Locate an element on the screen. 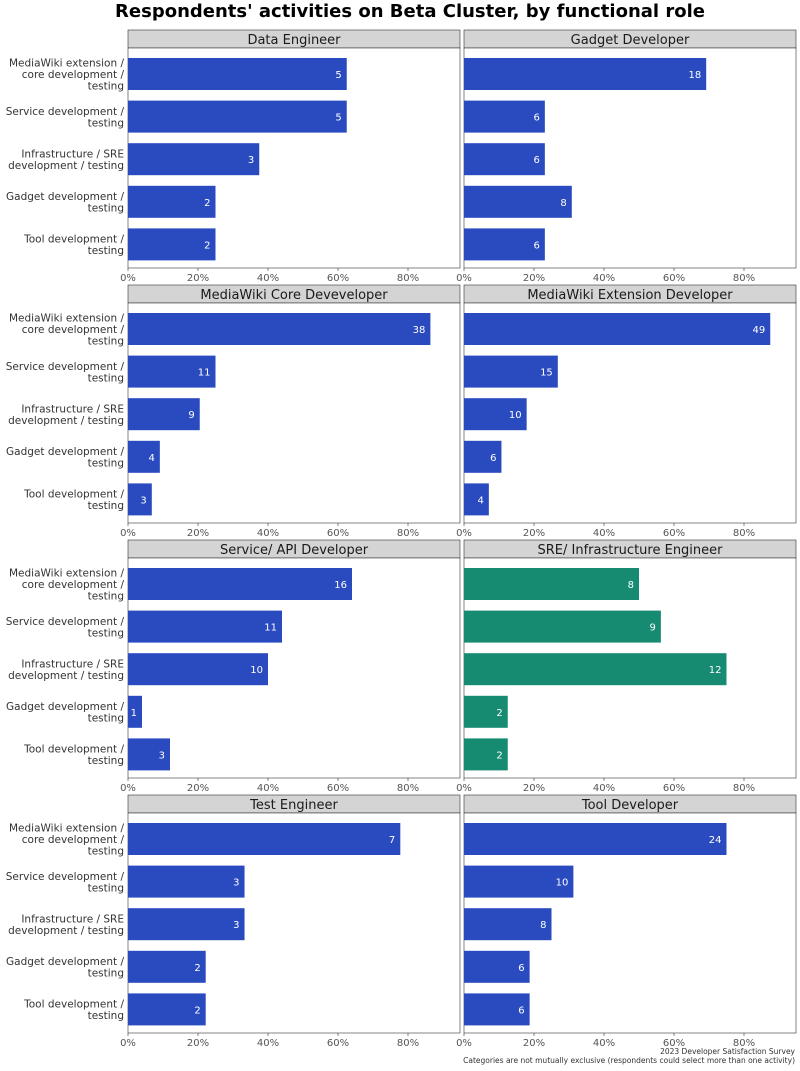 This screenshot has width=800, height=1071. bar-label: 24 is located at coordinates (715, 840).